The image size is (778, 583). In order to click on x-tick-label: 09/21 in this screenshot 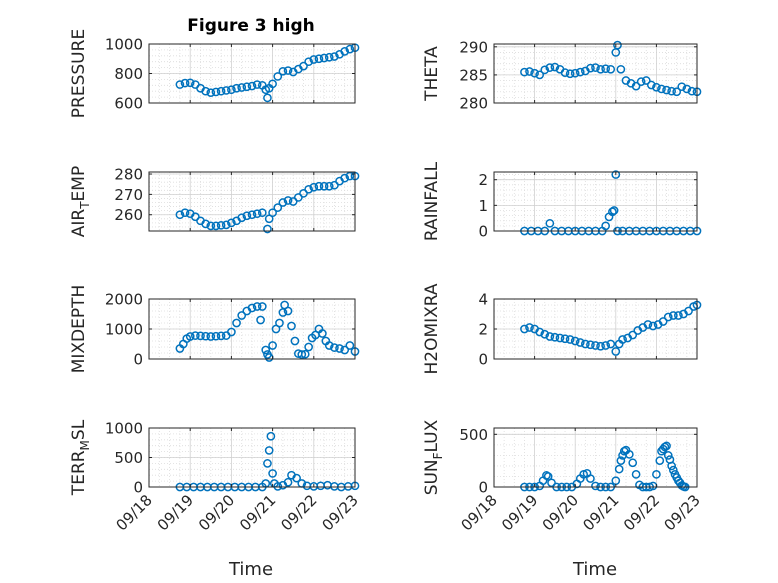, I will do `click(257, 512)`.